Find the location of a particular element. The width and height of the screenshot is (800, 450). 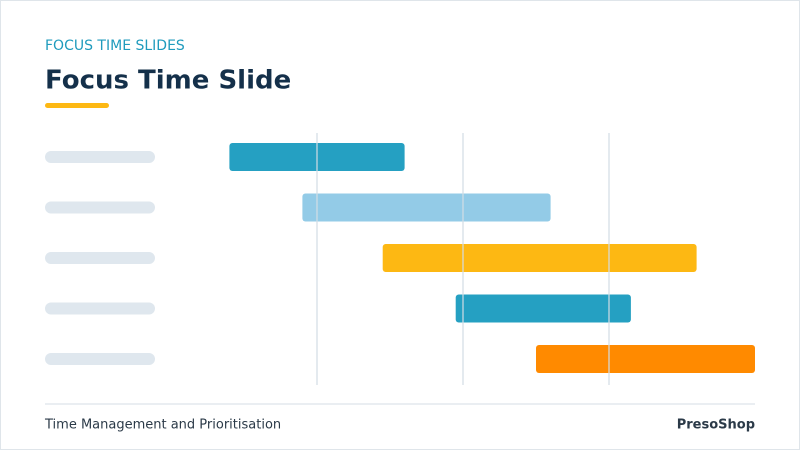

row-placeholders is located at coordinates (100, 258).